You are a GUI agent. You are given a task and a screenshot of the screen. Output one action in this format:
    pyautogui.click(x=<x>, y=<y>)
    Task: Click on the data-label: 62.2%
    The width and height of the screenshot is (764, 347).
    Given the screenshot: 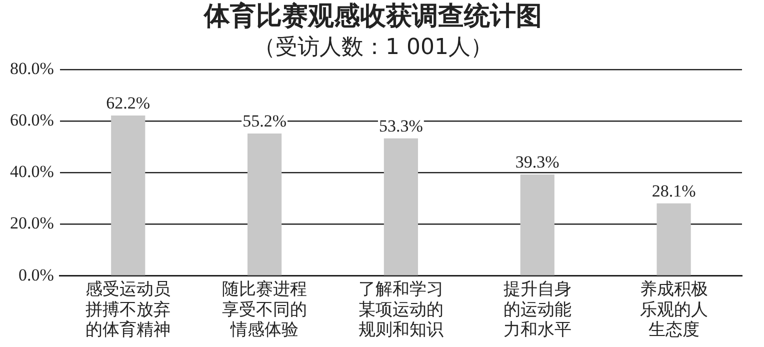 What is the action you would take?
    pyautogui.click(x=128, y=102)
    